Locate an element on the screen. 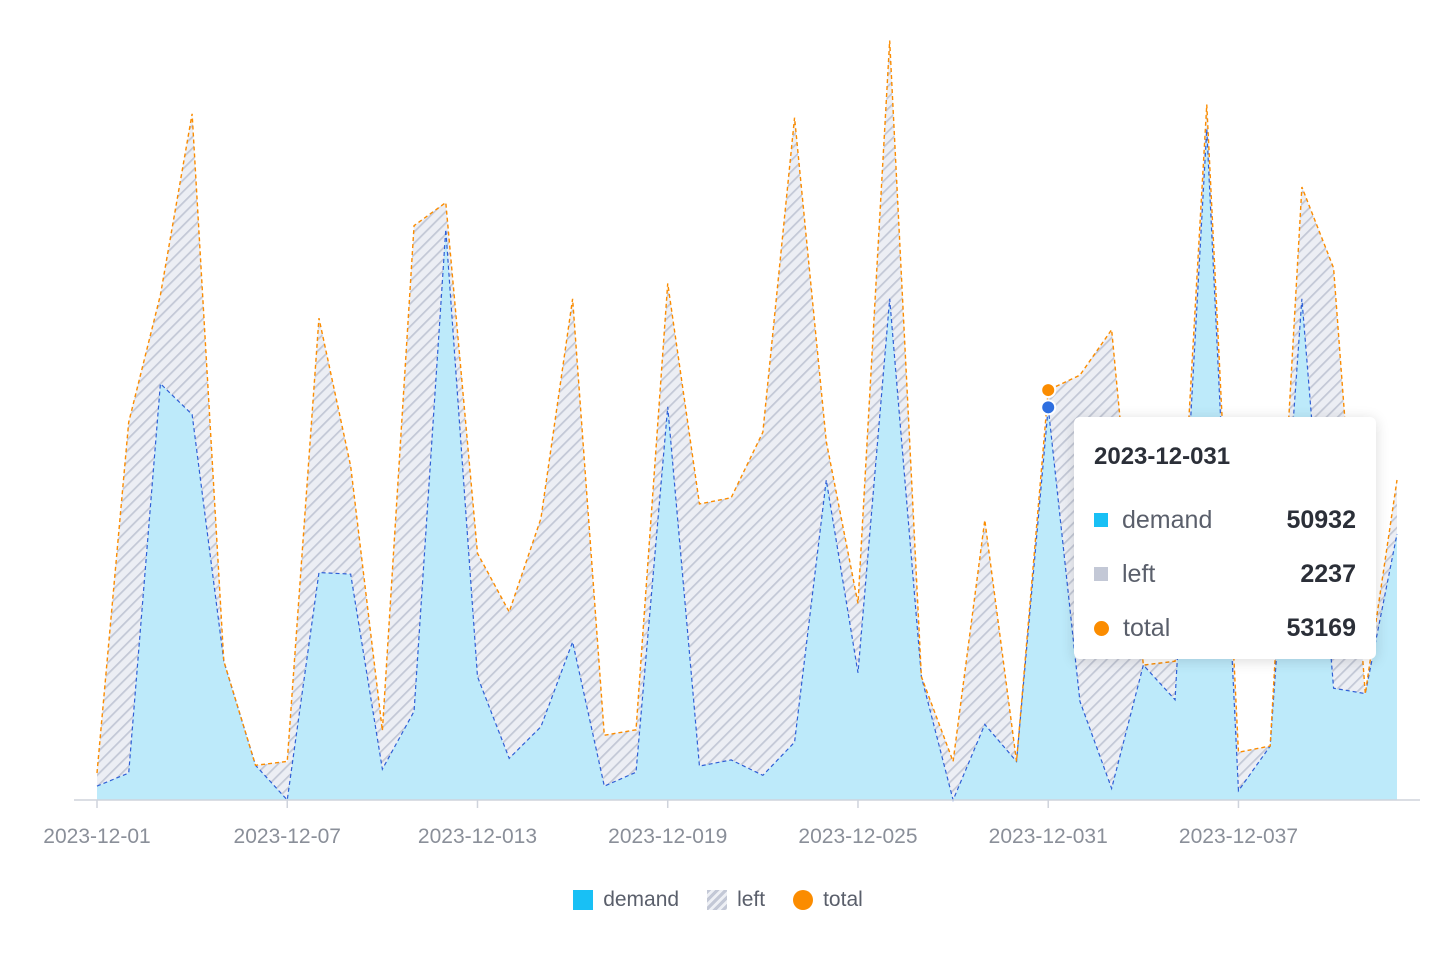 This screenshot has width=1436, height=956. tooltip-name-left: left is located at coordinates (1139, 573).